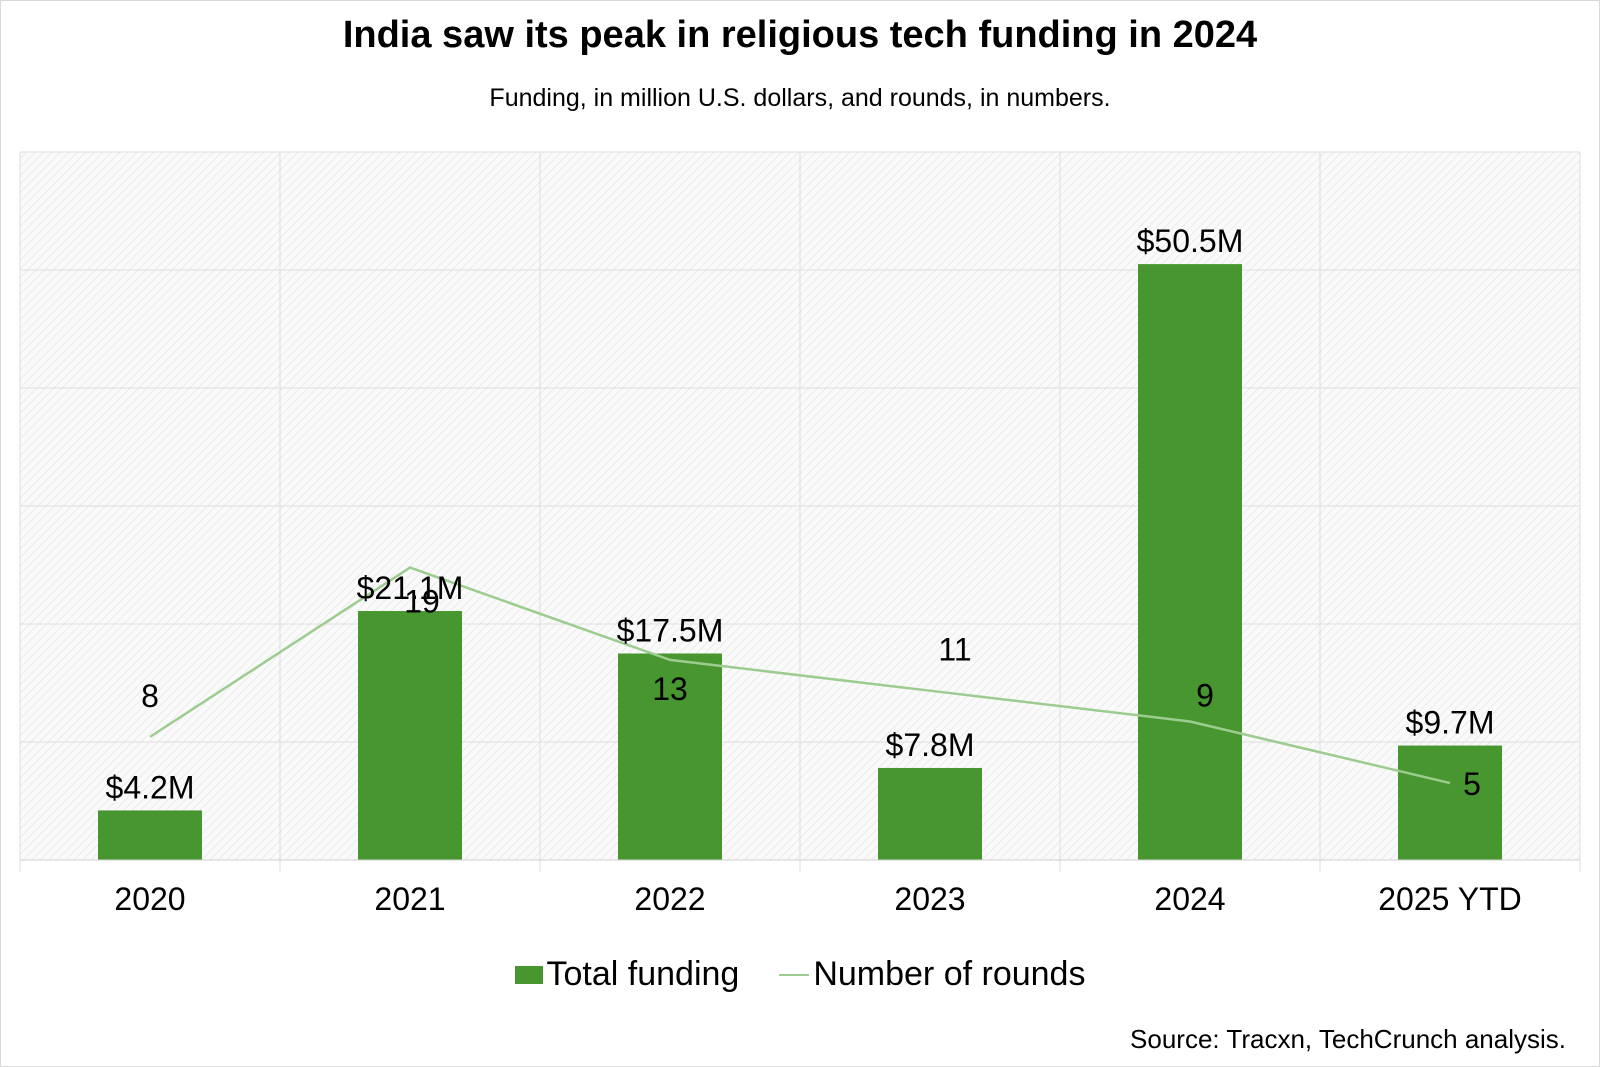 Image resolution: width=1600 pixels, height=1067 pixels. What do you see at coordinates (149, 899) in the screenshot?
I see `x-tick-label: 2020` at bounding box center [149, 899].